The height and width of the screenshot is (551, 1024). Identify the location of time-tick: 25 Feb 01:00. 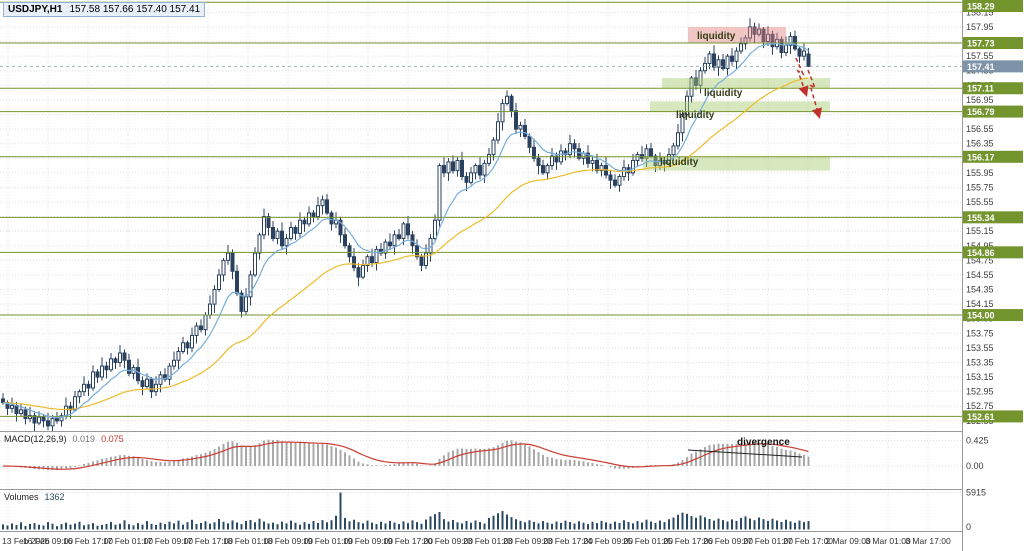
(648, 541).